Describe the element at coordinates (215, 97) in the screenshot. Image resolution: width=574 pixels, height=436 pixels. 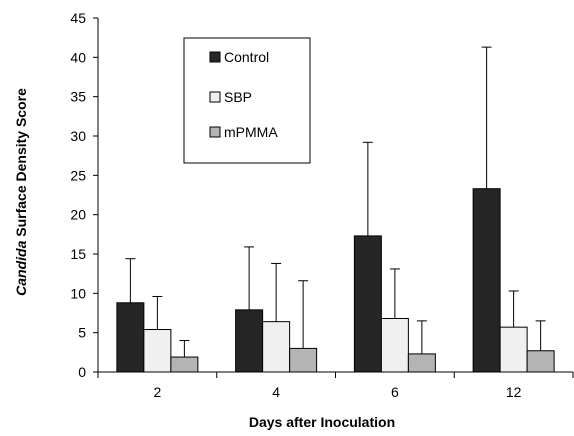
I see `legend-swatch-sbp` at that location.